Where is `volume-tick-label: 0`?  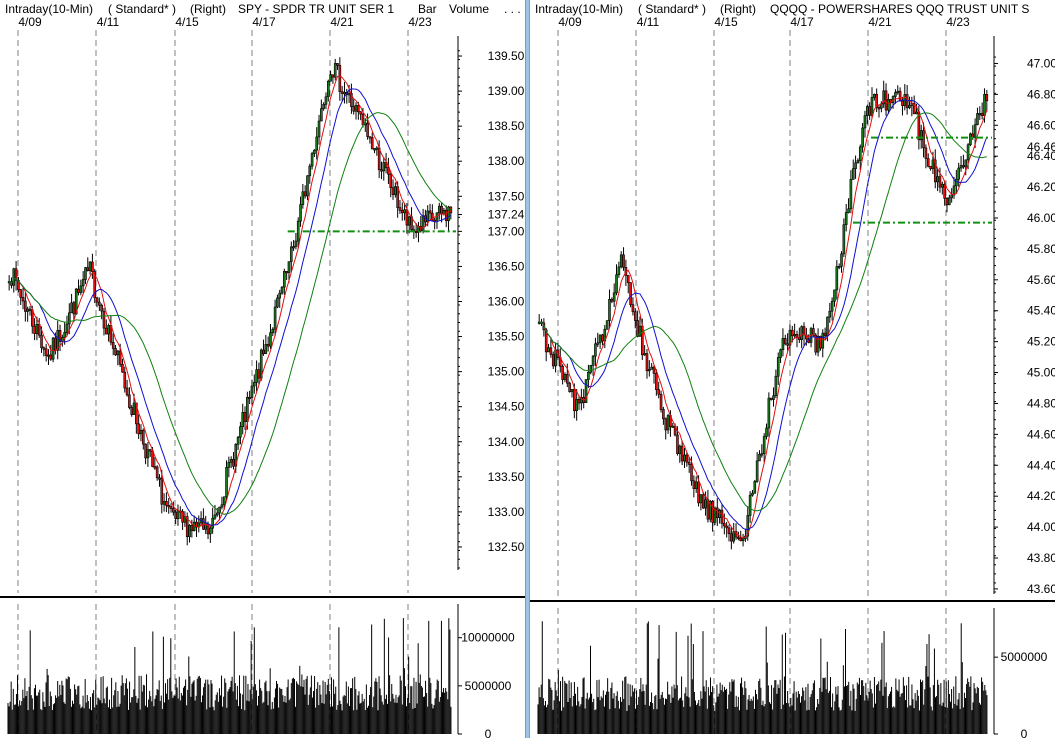 volume-tick-label: 0 is located at coordinates (488, 732).